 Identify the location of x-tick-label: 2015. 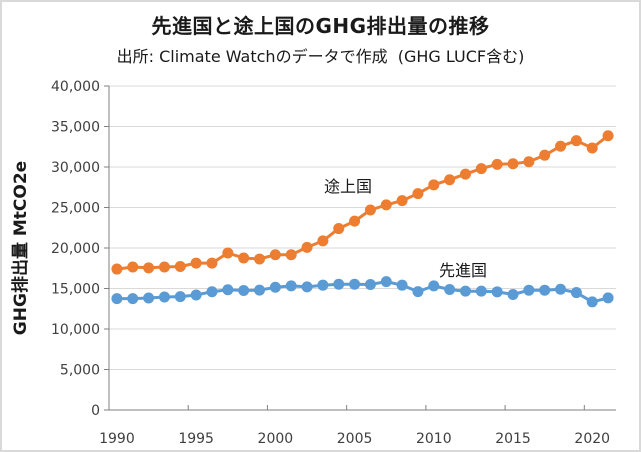
(513, 439).